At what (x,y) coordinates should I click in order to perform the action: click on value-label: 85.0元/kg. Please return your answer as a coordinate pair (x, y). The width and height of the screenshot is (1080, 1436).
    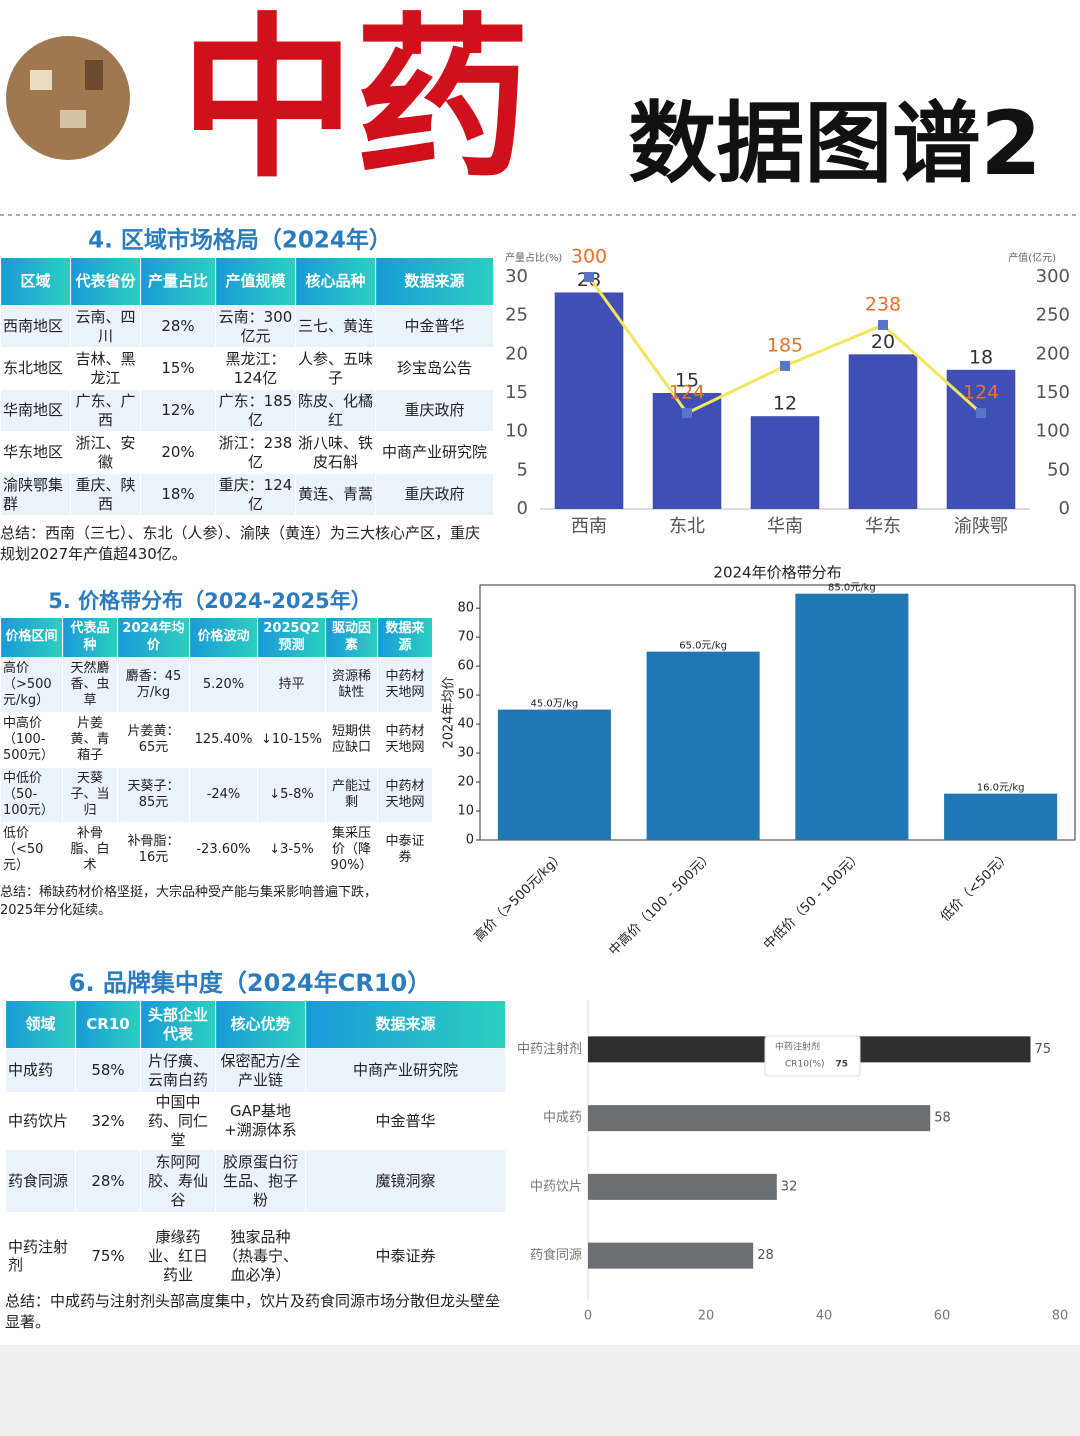
    Looking at the image, I should click on (852, 588).